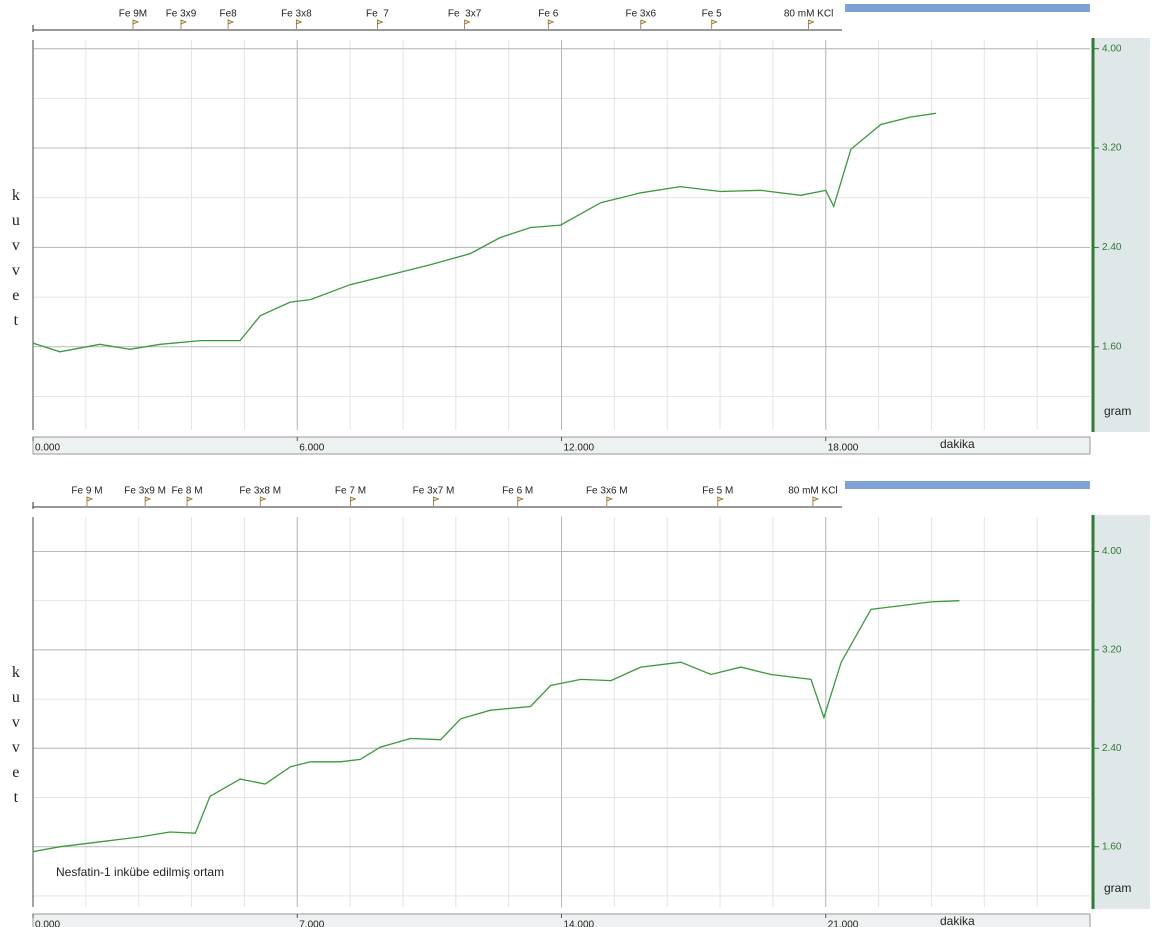 Image resolution: width=1157 pixels, height=927 pixels. I want to click on event-label: Fe8, so click(228, 14).